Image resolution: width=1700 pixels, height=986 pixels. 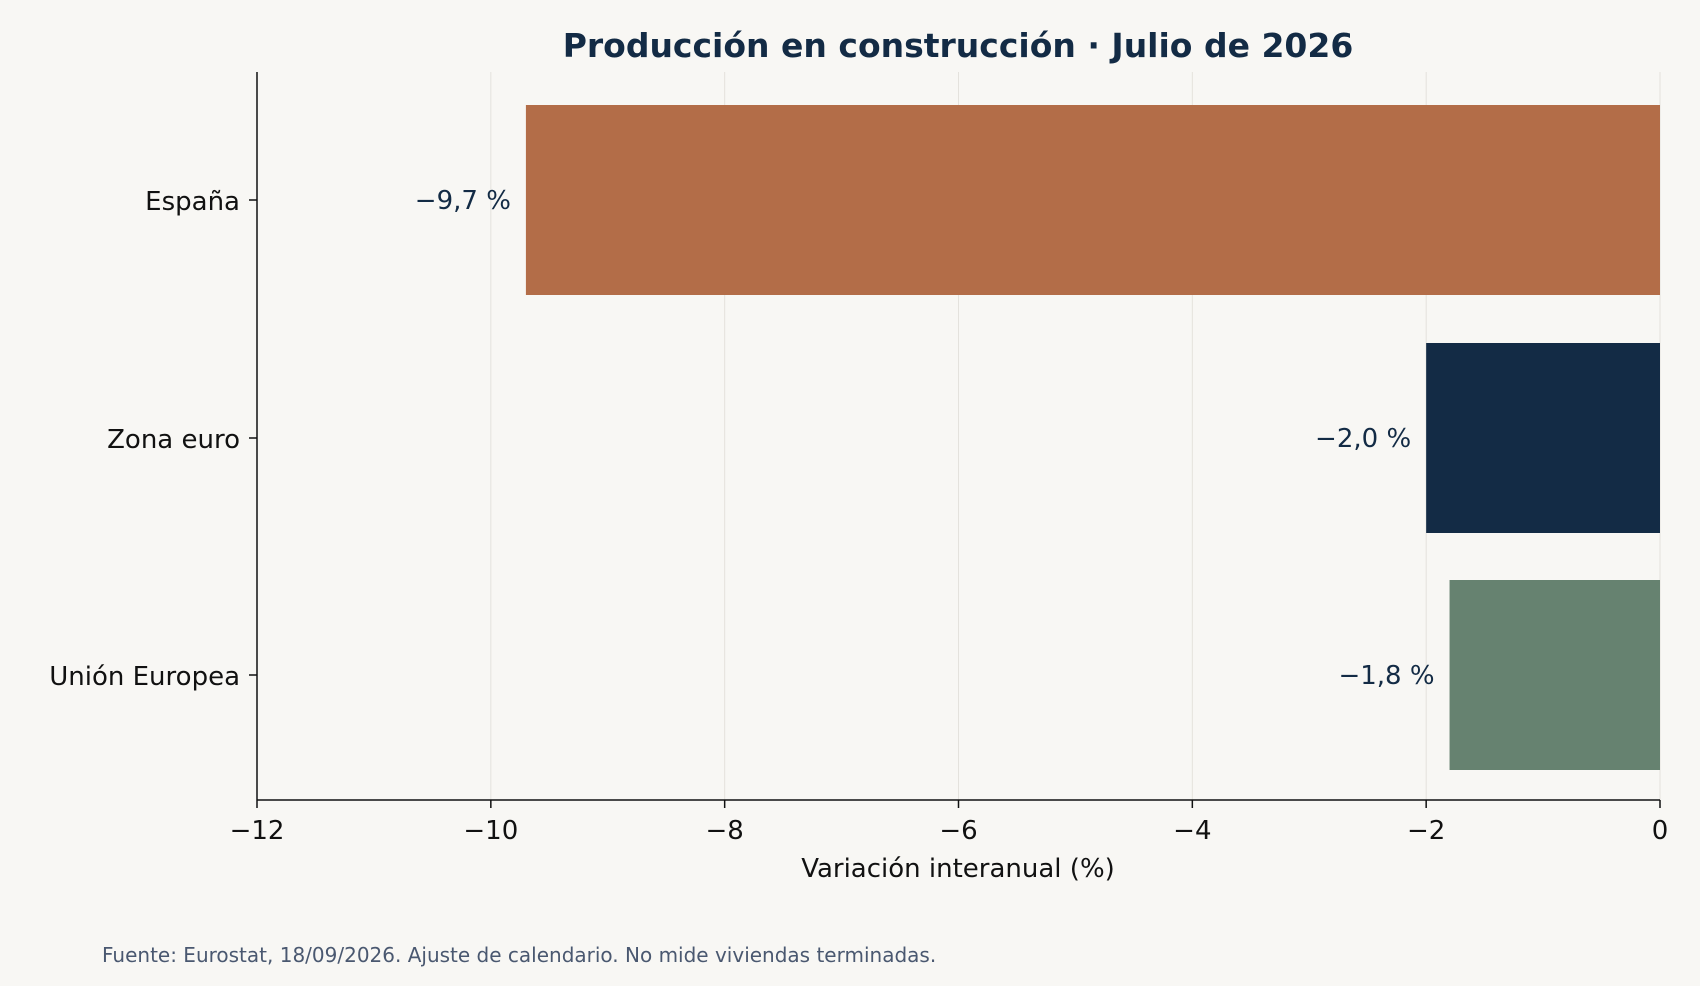 I want to click on x-axis-label: Variación interanual (%), so click(x=958, y=869).